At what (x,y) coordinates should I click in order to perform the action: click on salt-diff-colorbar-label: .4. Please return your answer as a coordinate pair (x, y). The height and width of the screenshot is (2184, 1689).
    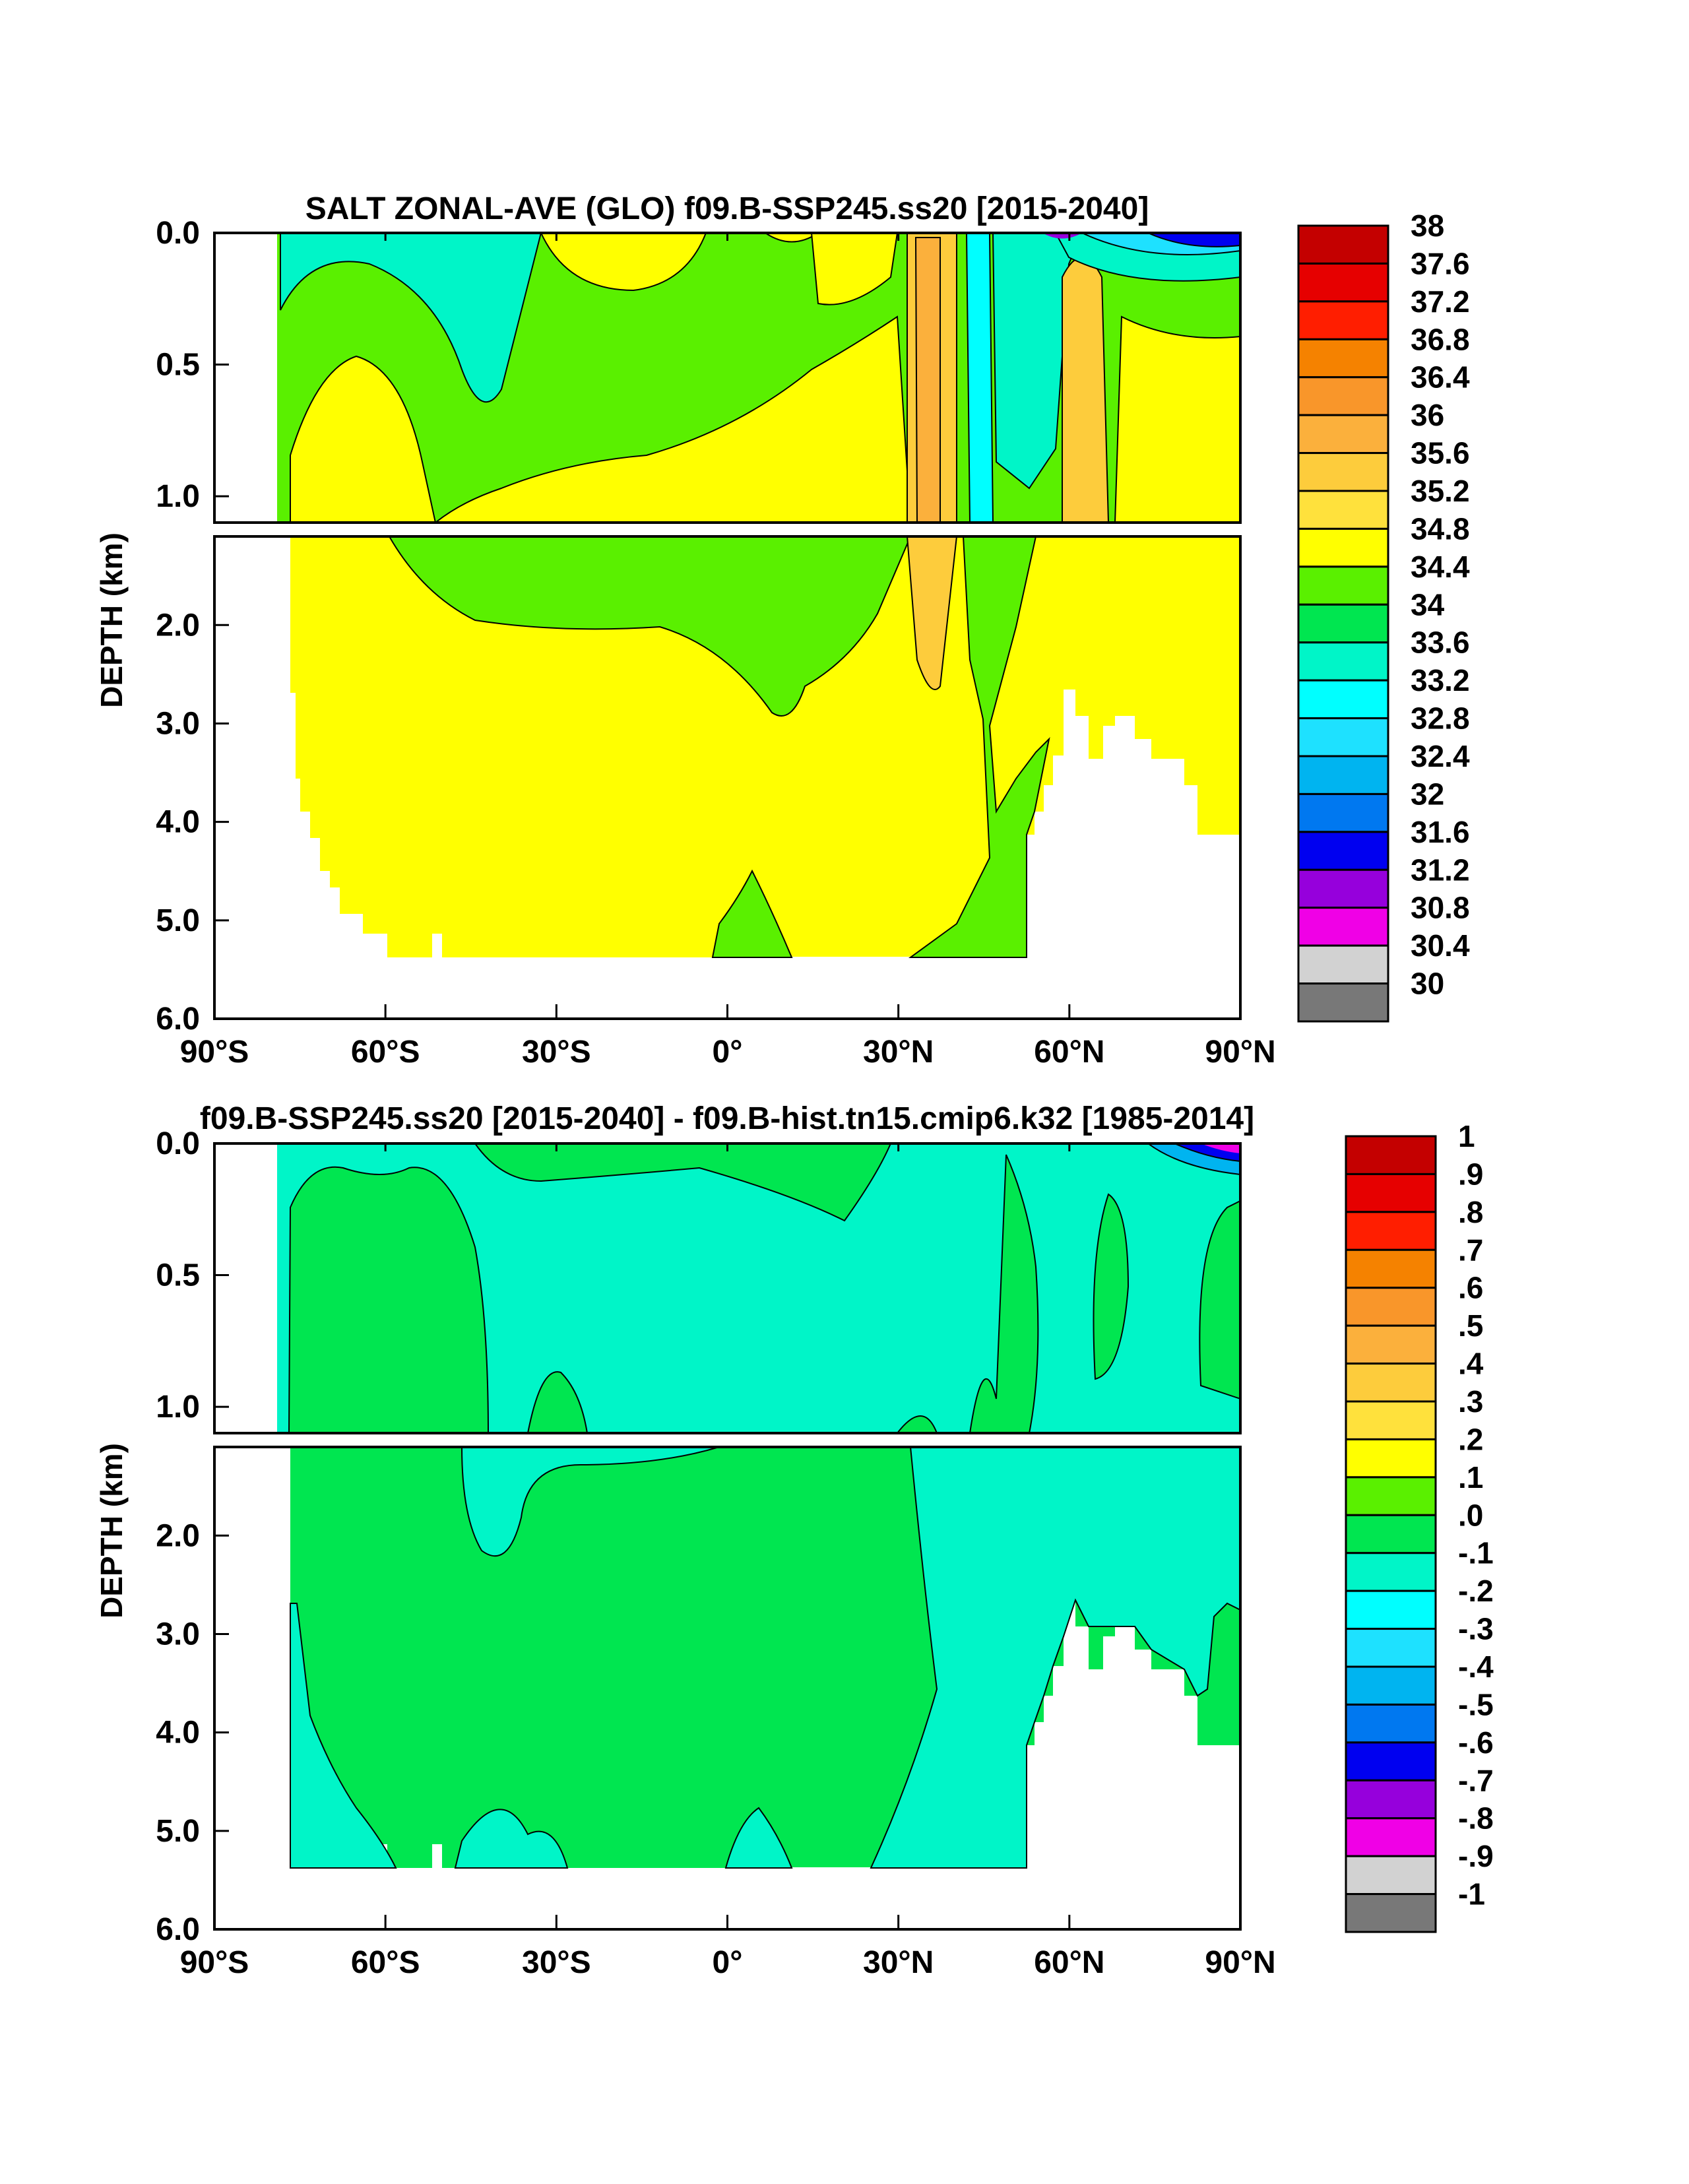
    Looking at the image, I should click on (1471, 1364).